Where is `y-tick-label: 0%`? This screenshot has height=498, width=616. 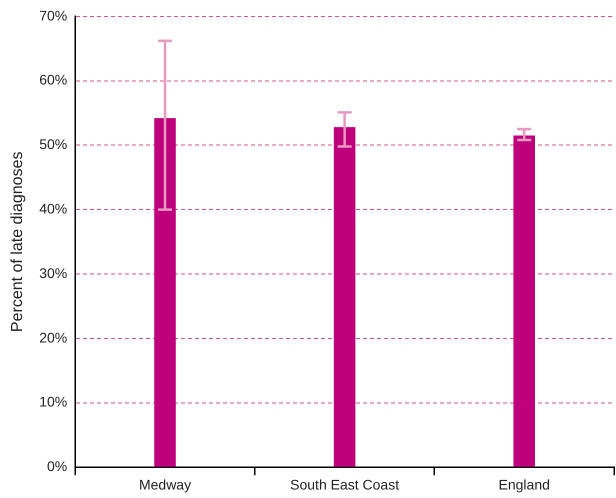
y-tick-label: 0% is located at coordinates (57, 466).